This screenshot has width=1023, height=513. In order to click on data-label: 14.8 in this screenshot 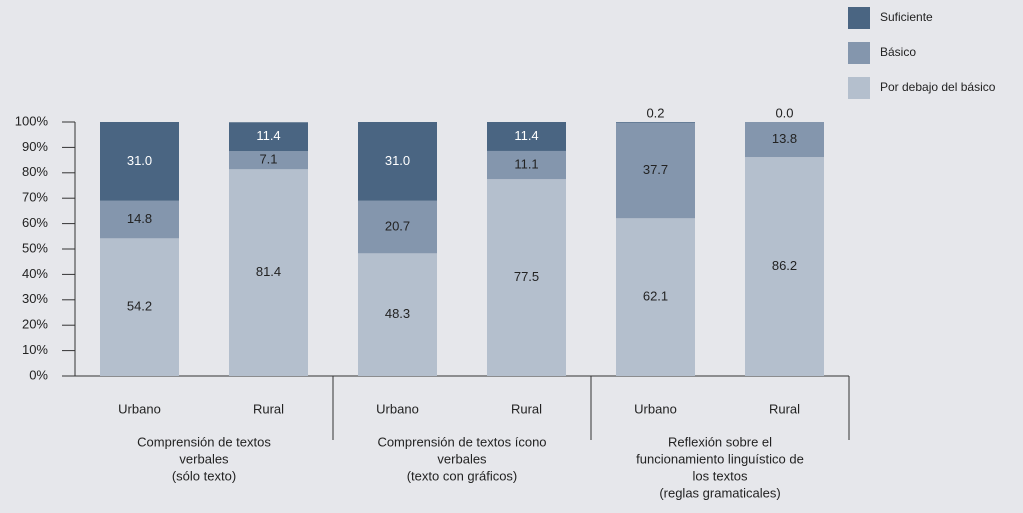, I will do `click(139, 218)`.